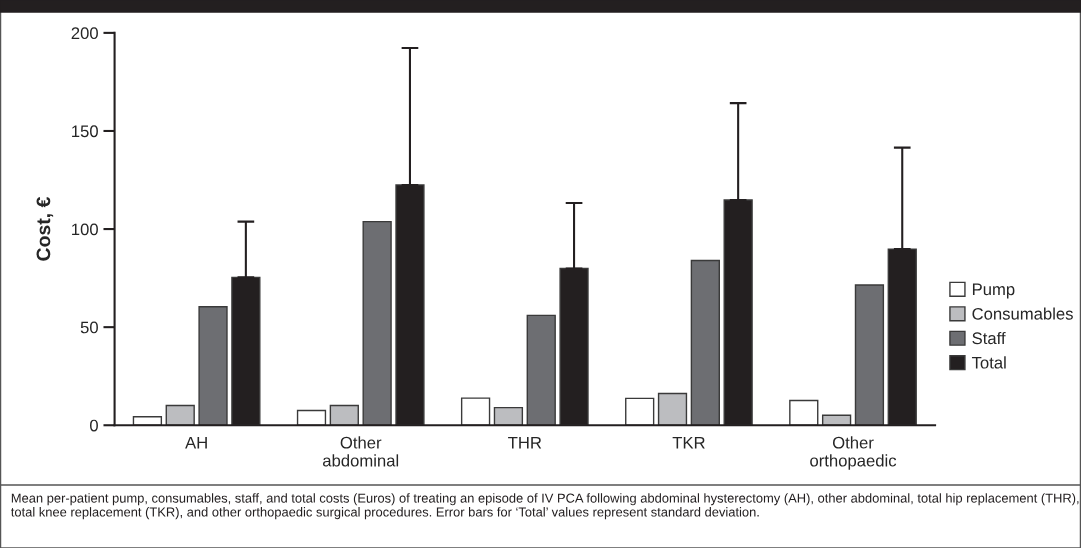 This screenshot has height=548, width=1081. What do you see at coordinates (89, 327) in the screenshot?
I see `y-tick-label: 50` at bounding box center [89, 327].